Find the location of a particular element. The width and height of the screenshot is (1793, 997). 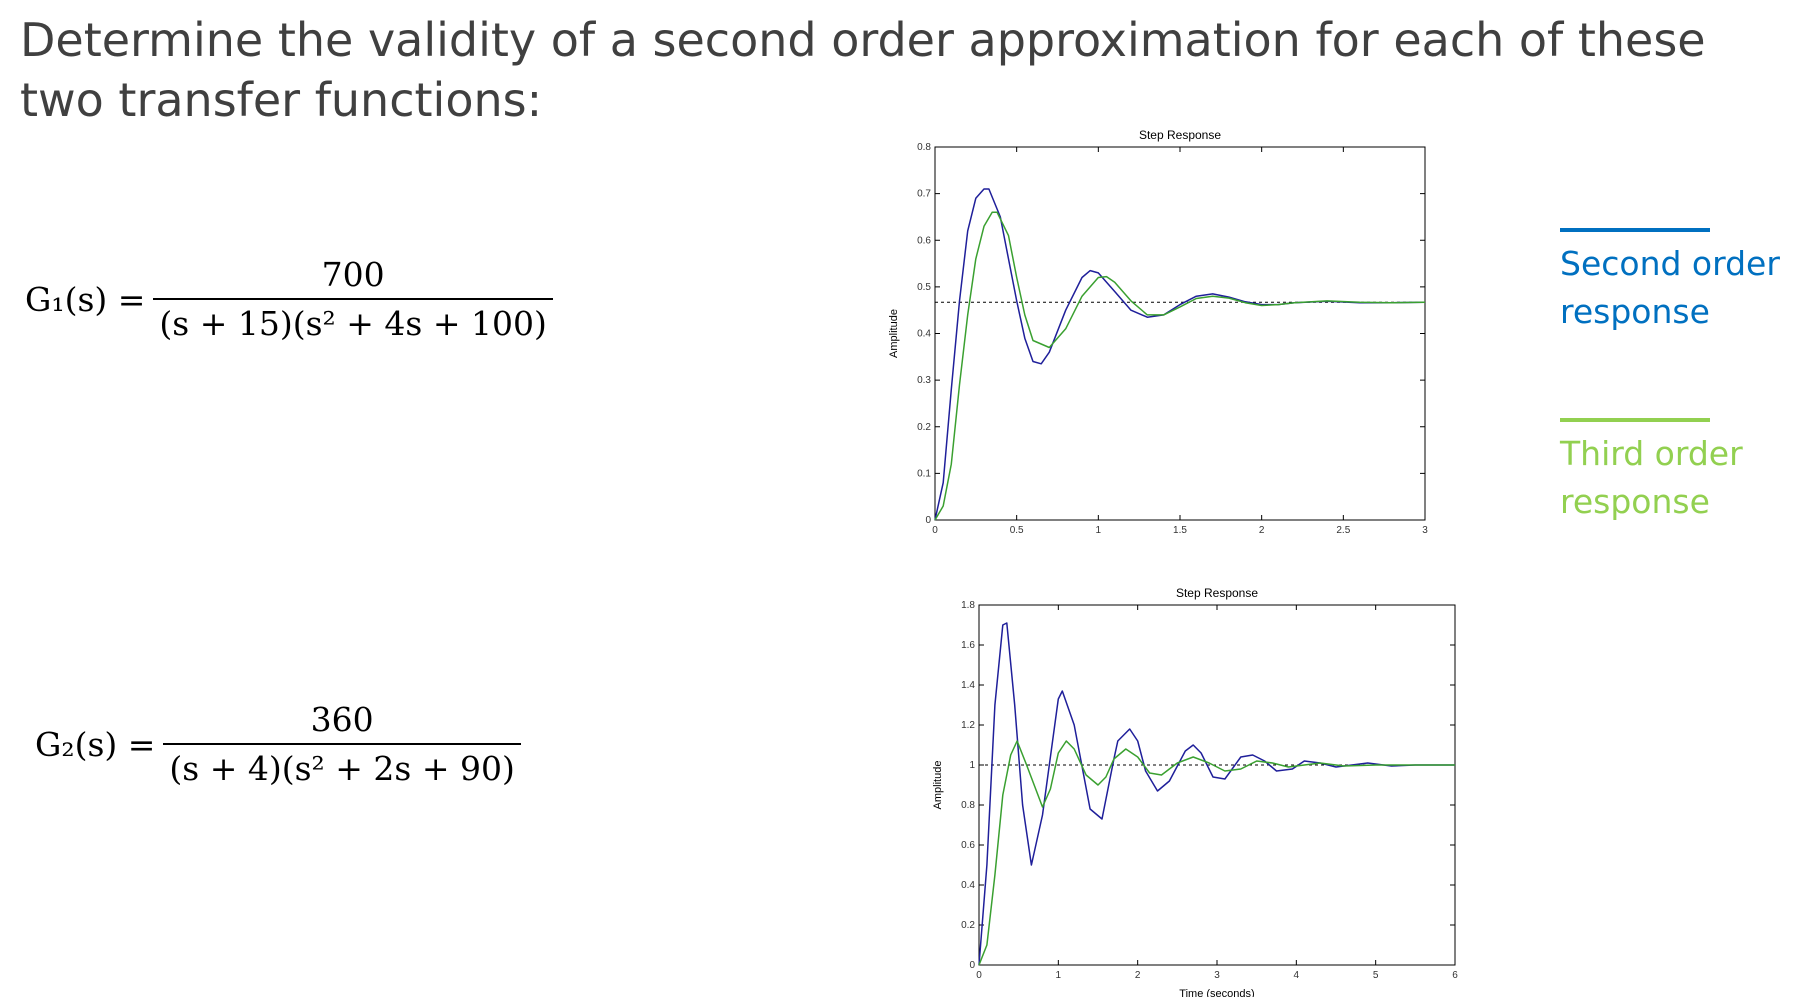

legend-second-order-line-2: response is located at coordinates (1635, 311).